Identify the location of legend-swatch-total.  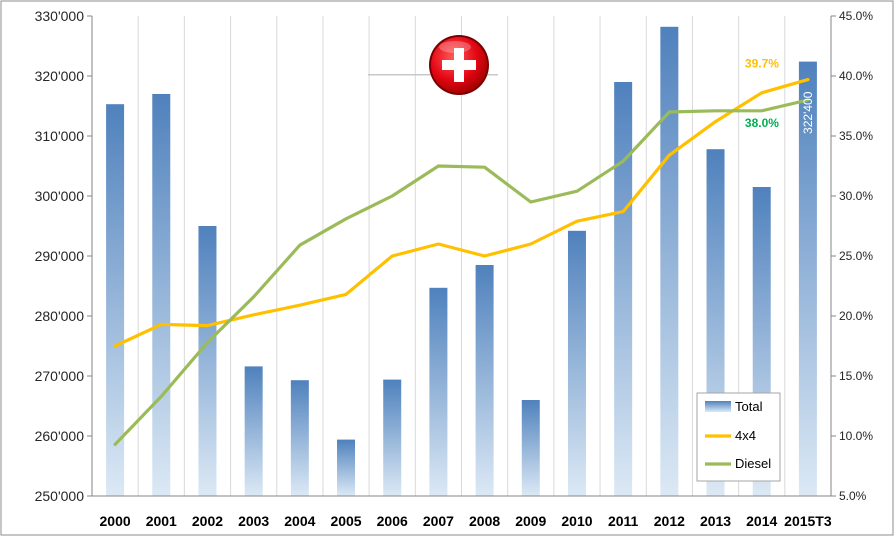
(718, 406).